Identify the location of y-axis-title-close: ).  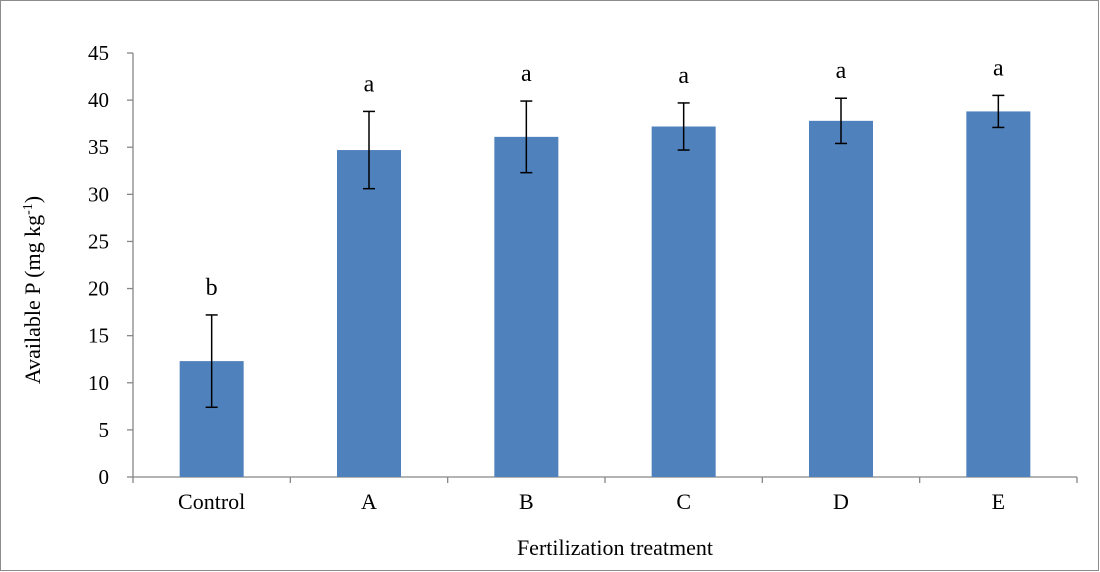
(32, 199).